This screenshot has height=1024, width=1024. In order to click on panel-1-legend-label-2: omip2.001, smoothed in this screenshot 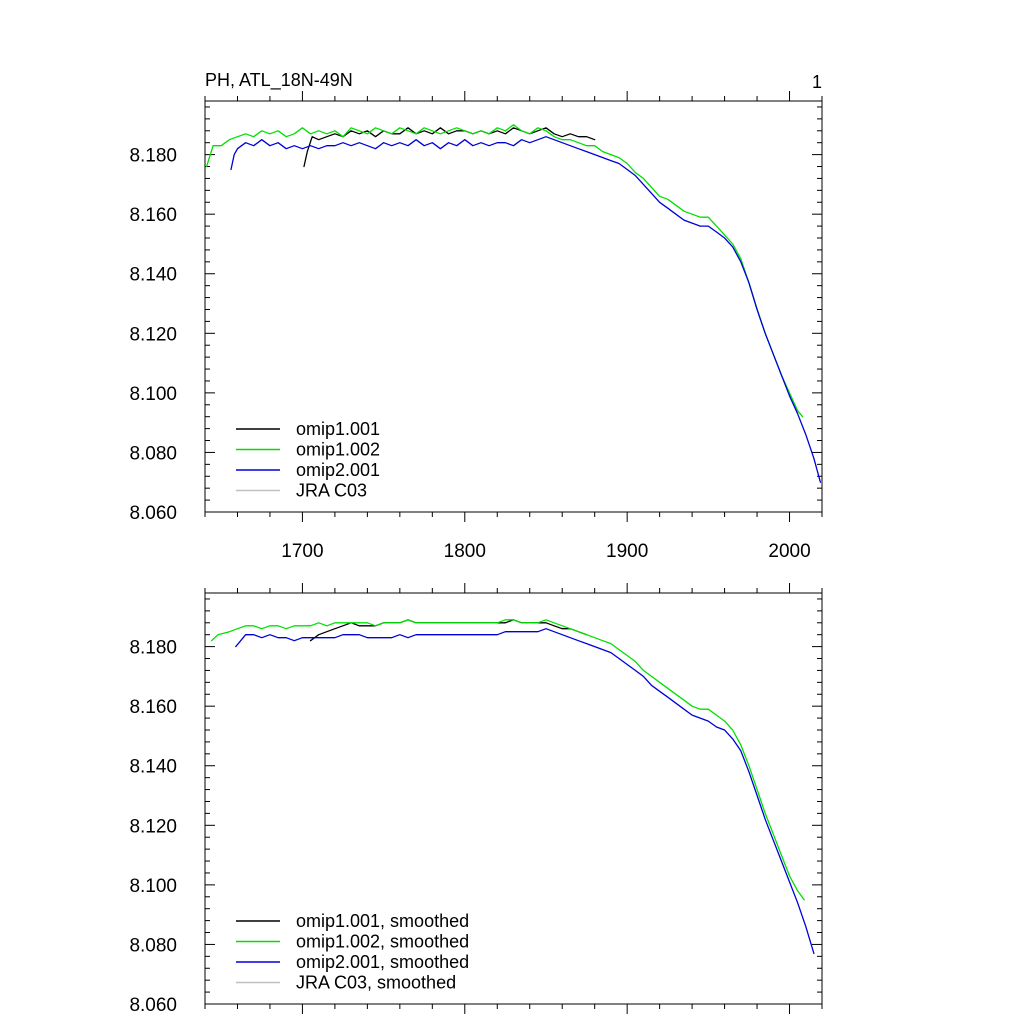, I will do `click(382, 962)`.